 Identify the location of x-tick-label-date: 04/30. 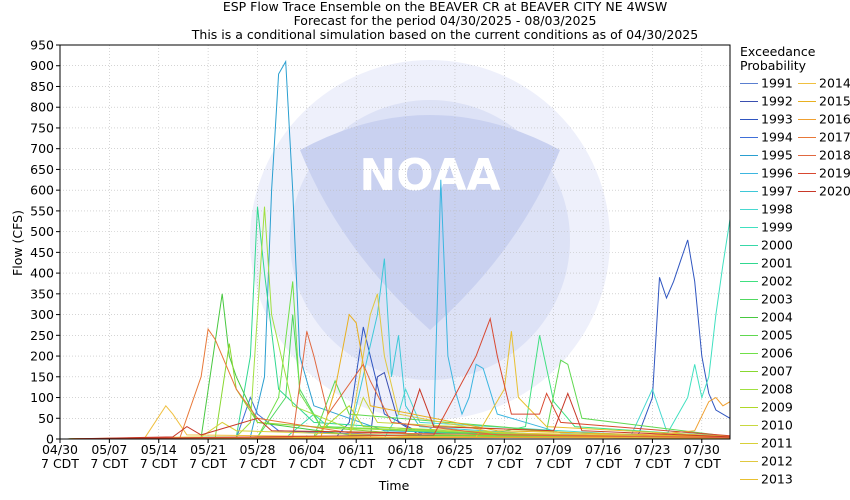
(60, 449).